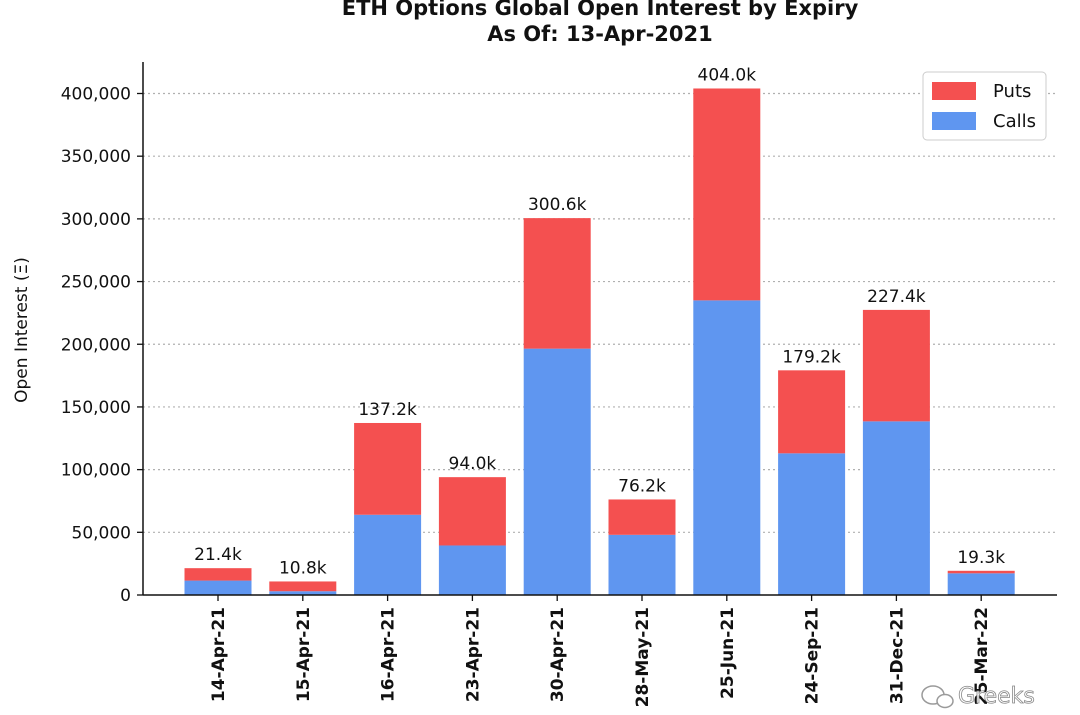 The image size is (1080, 715). What do you see at coordinates (101, 533) in the screenshot?
I see `y-tick-label: 50,000` at bounding box center [101, 533].